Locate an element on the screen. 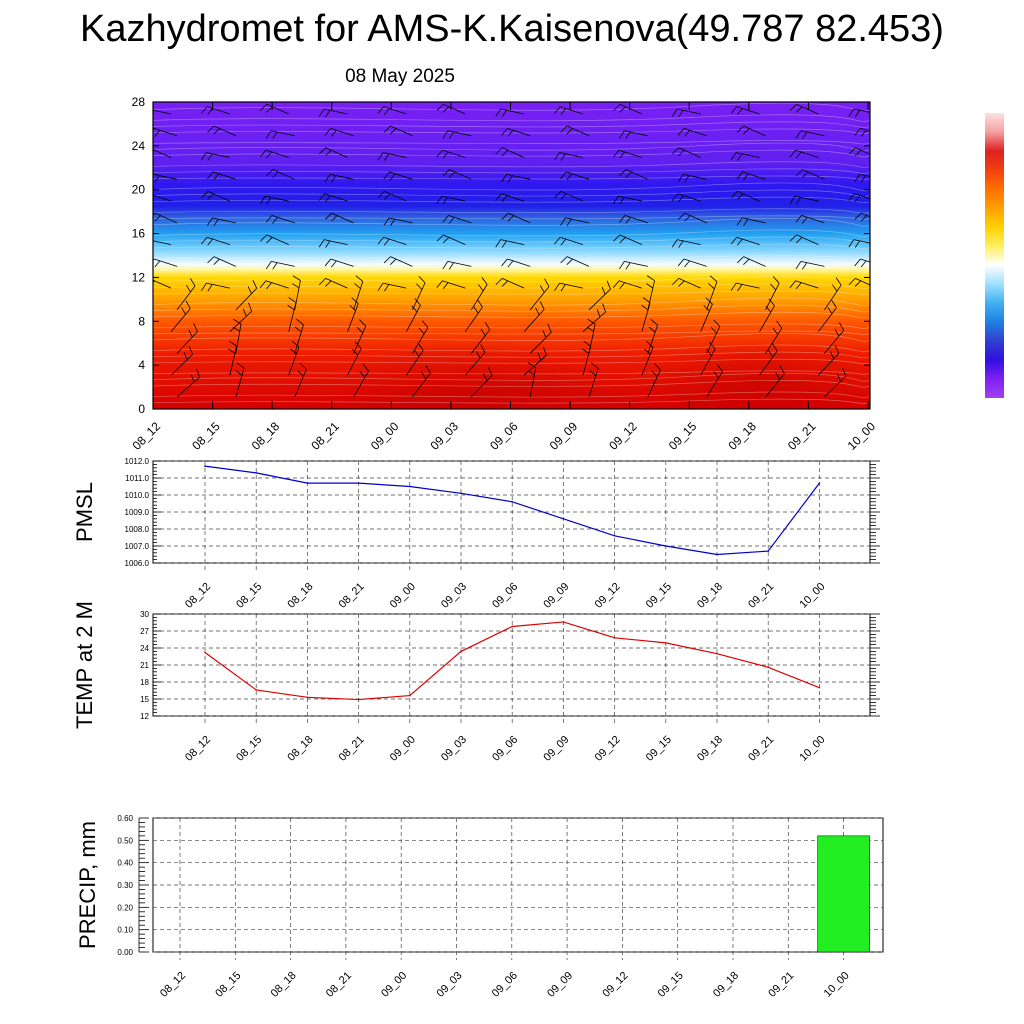 This screenshot has height=1024, width=1024. x-tick-label: 08_21 is located at coordinates (352, 749).